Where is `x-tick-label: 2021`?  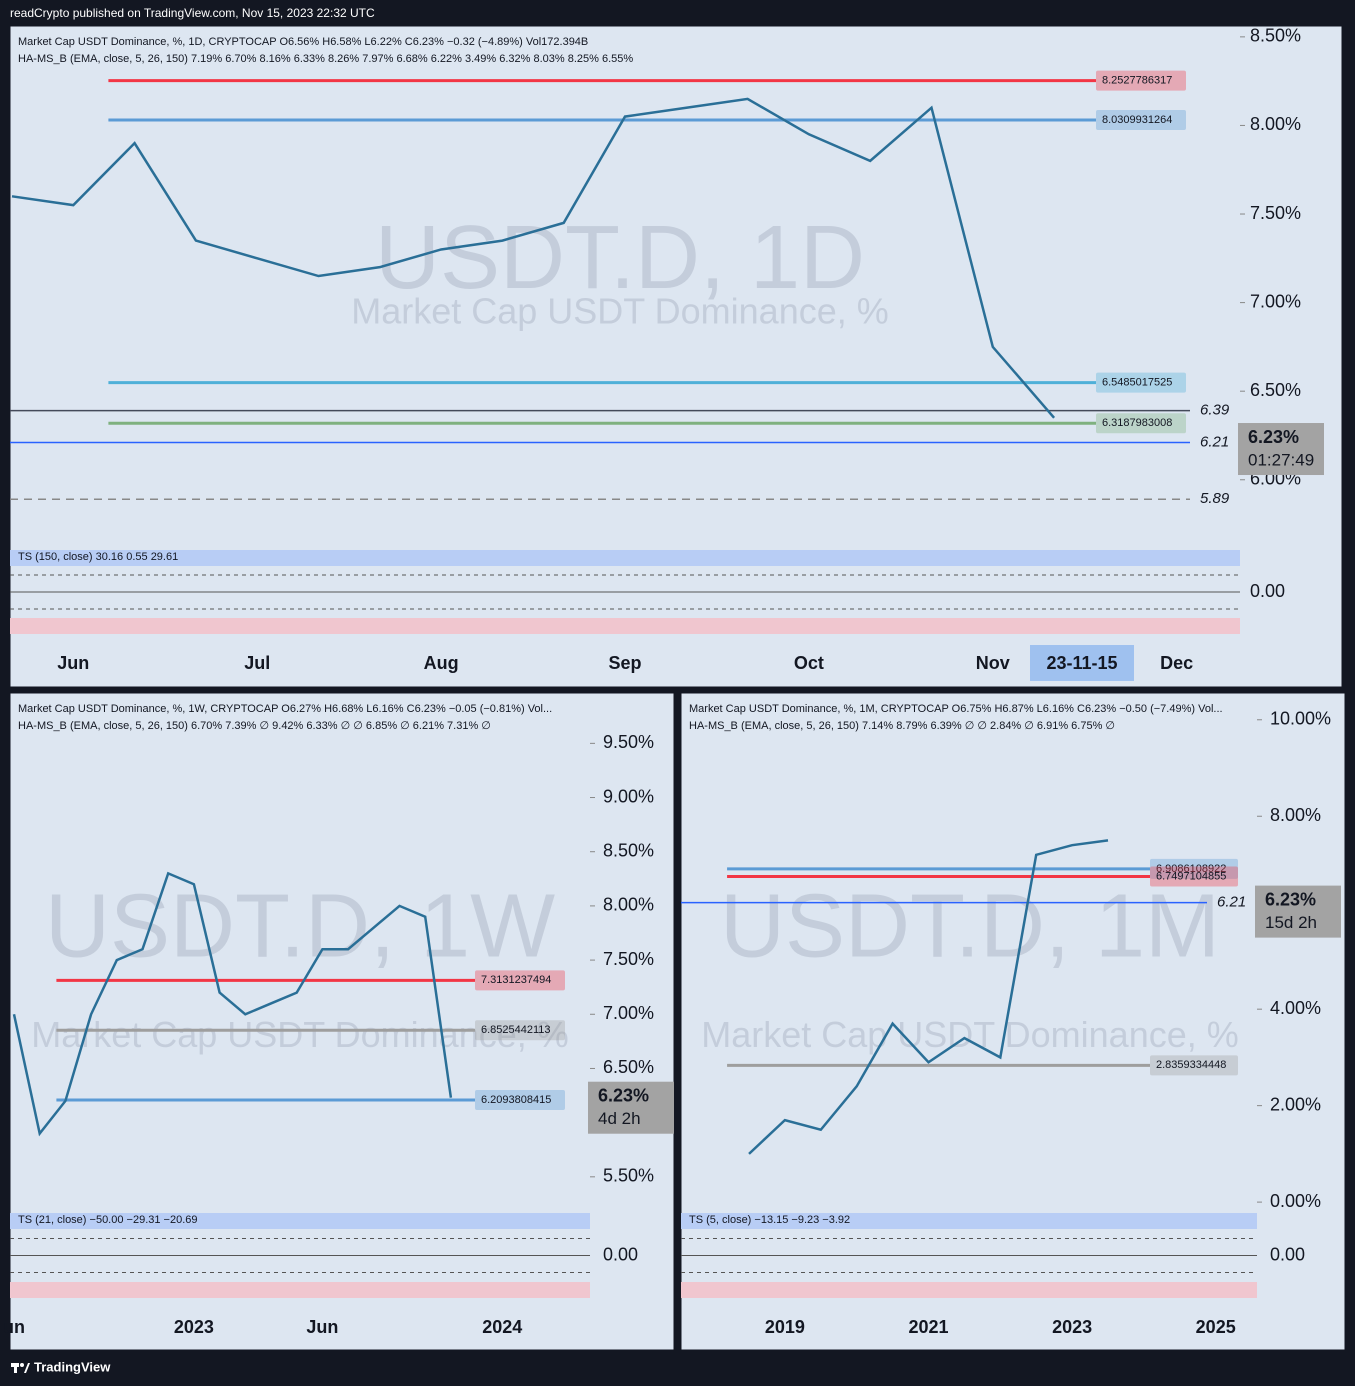
x-tick-label: 2021 is located at coordinates (928, 1327).